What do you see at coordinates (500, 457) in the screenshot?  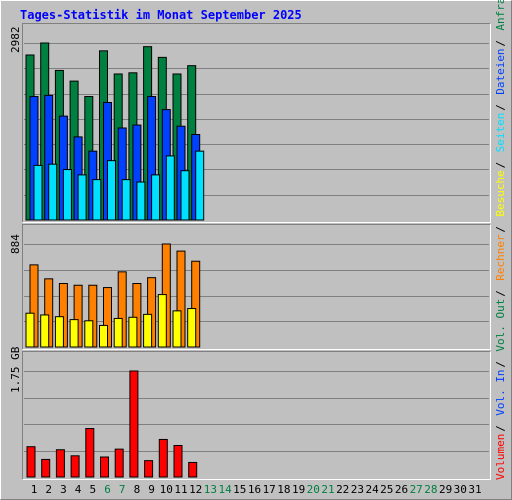 I see `legend-kbytes_in-0: Volumen` at bounding box center [500, 457].